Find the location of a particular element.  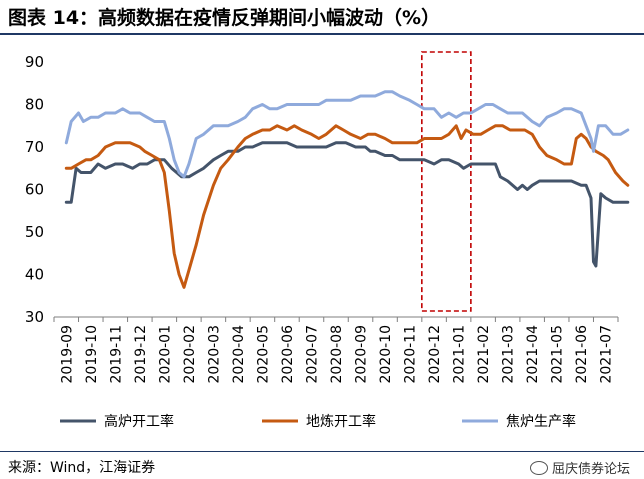

chart-legend: 高炉开工率 地炼开工率 焦炉生产率 is located at coordinates (318, 421).